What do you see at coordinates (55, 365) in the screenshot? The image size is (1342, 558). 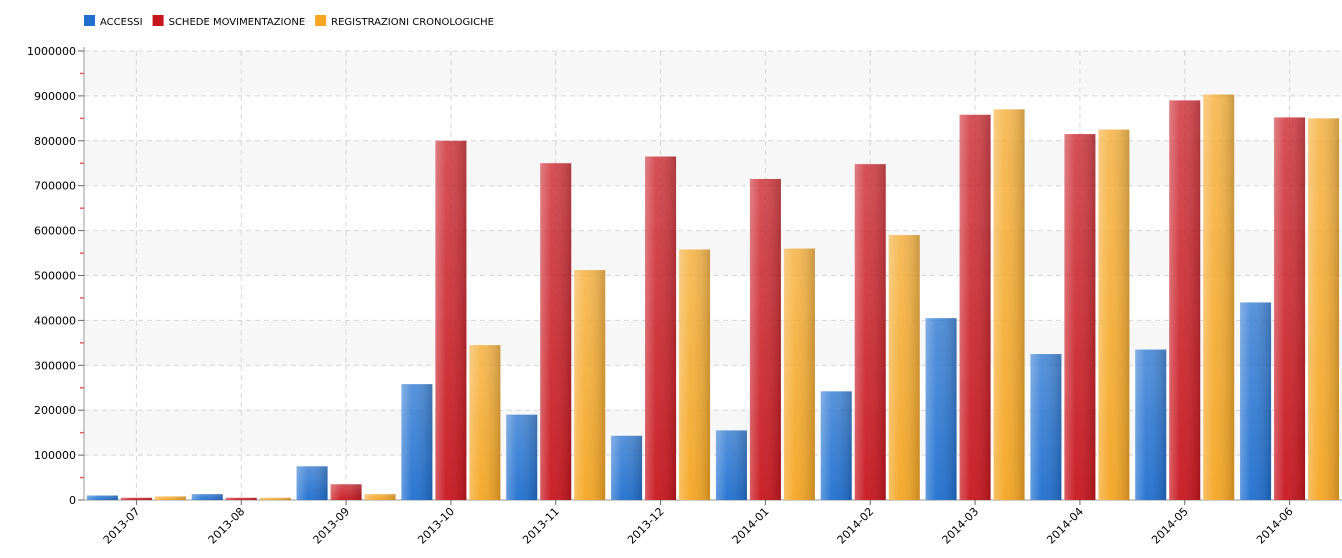 I see `y-tick-label: 300000` at bounding box center [55, 365].